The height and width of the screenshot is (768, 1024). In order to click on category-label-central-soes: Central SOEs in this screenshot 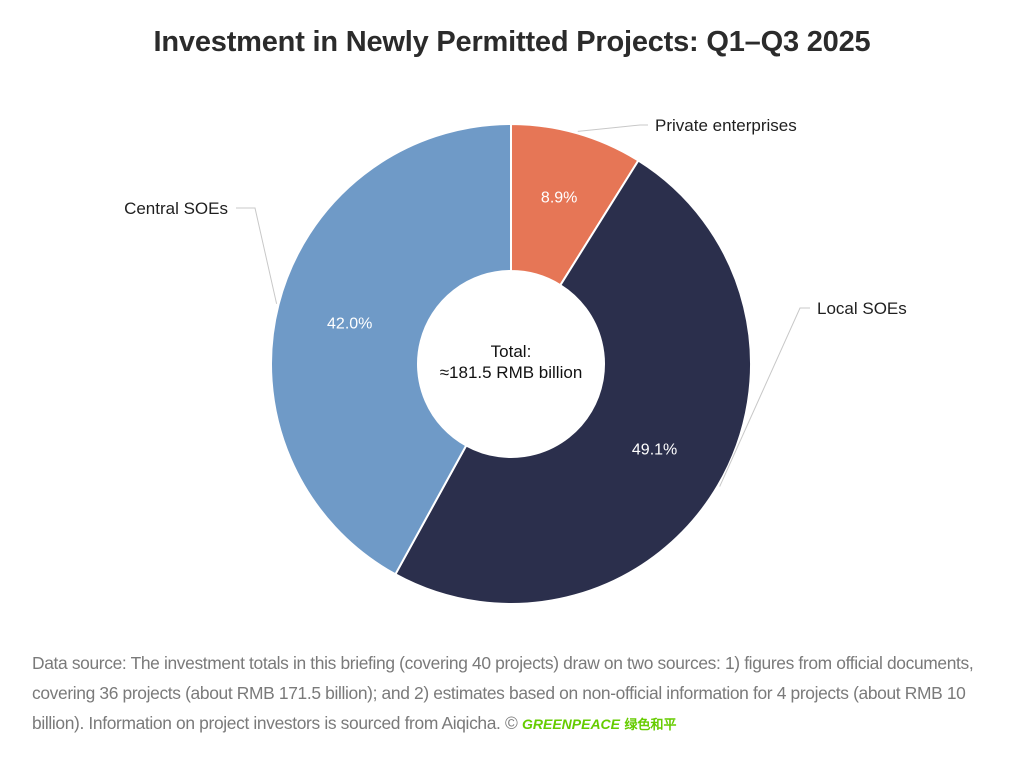, I will do `click(176, 208)`.